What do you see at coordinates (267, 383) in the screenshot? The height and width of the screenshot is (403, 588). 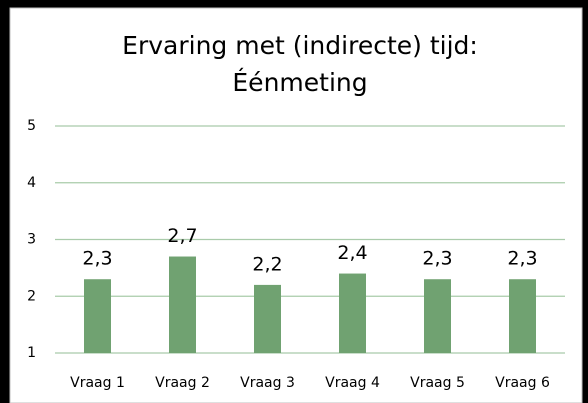 I see `x-tick-label: Vraag 3` at bounding box center [267, 383].